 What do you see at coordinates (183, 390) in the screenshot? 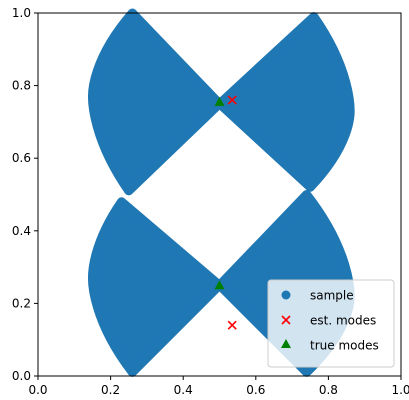
I see `x-tick-label-2: 0.4` at bounding box center [183, 390].